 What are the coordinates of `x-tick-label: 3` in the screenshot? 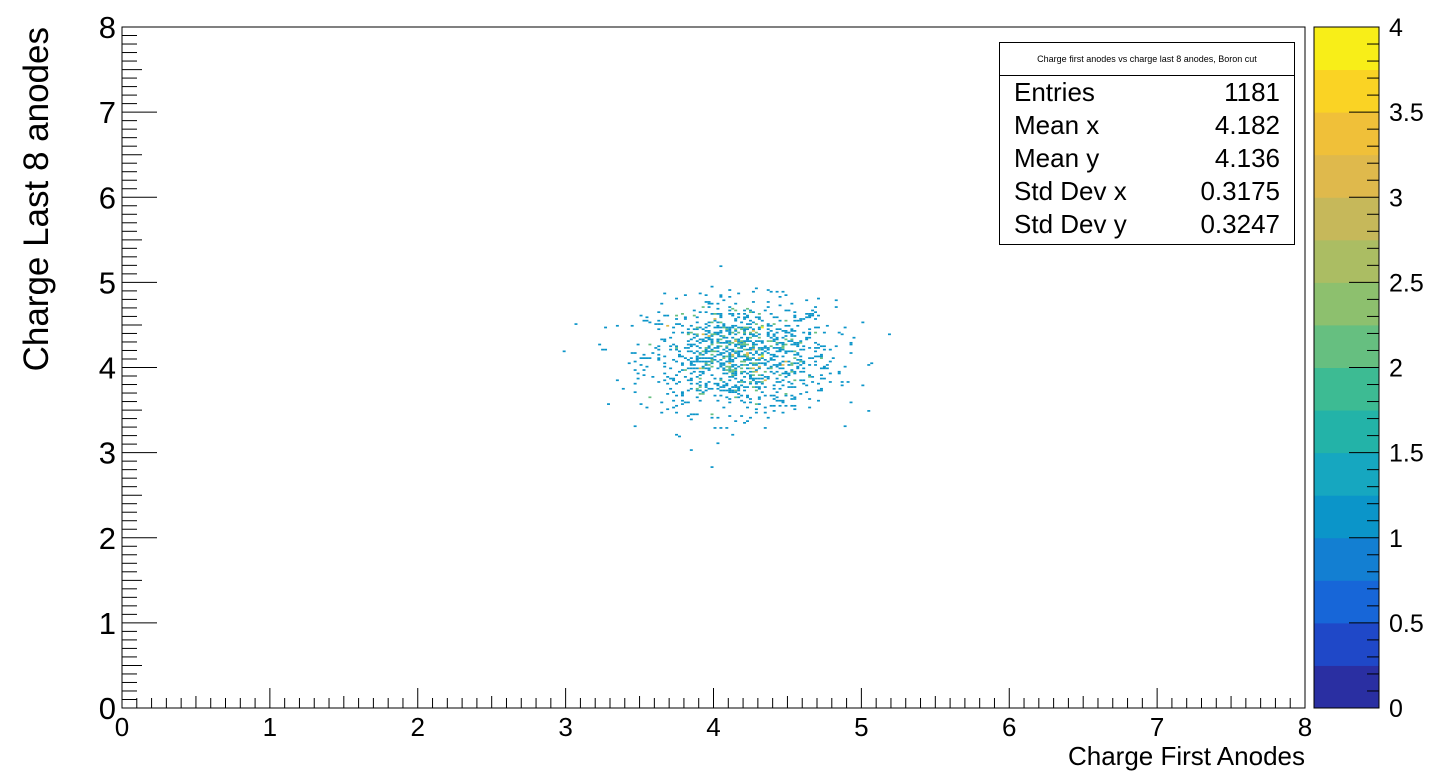 It's located at (565, 727).